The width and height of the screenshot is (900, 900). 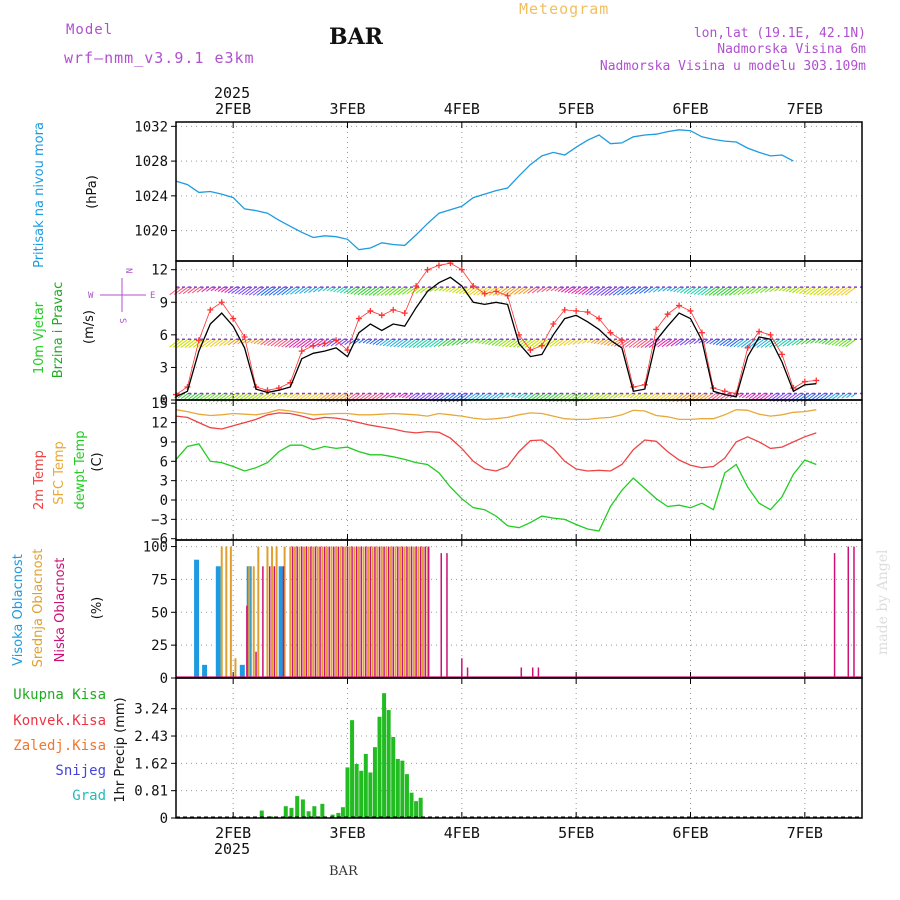 I want to click on pressure-tick-label: 1028, so click(x=151, y=162).